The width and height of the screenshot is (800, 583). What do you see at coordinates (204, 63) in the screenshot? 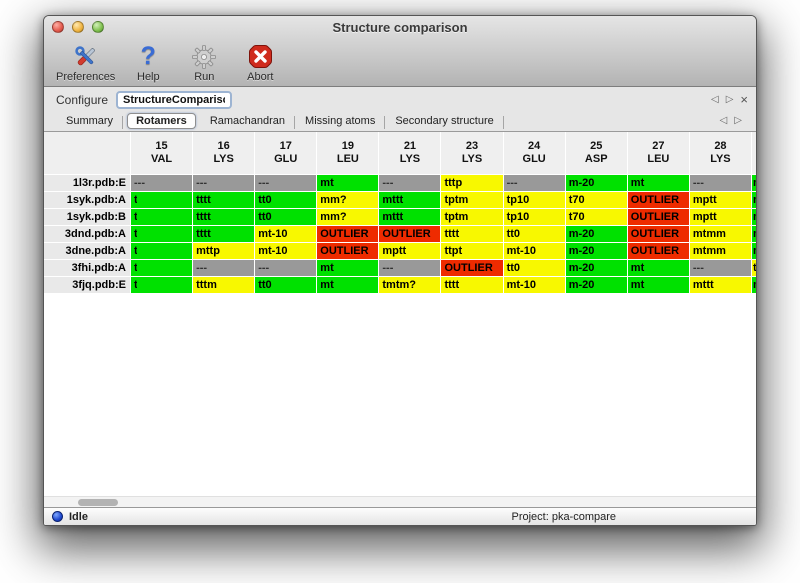
I see `run-button: Run` at bounding box center [204, 63].